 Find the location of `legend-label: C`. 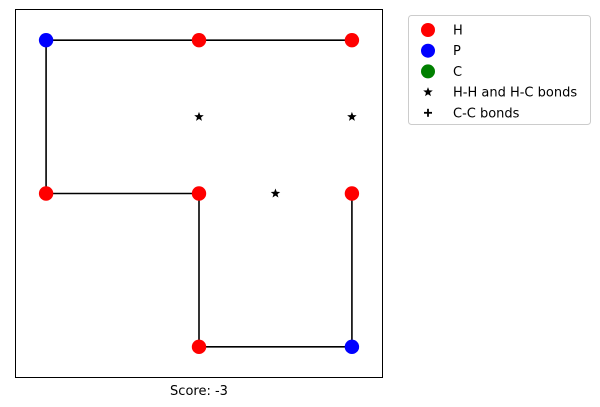

legend-label: C is located at coordinates (457, 72).